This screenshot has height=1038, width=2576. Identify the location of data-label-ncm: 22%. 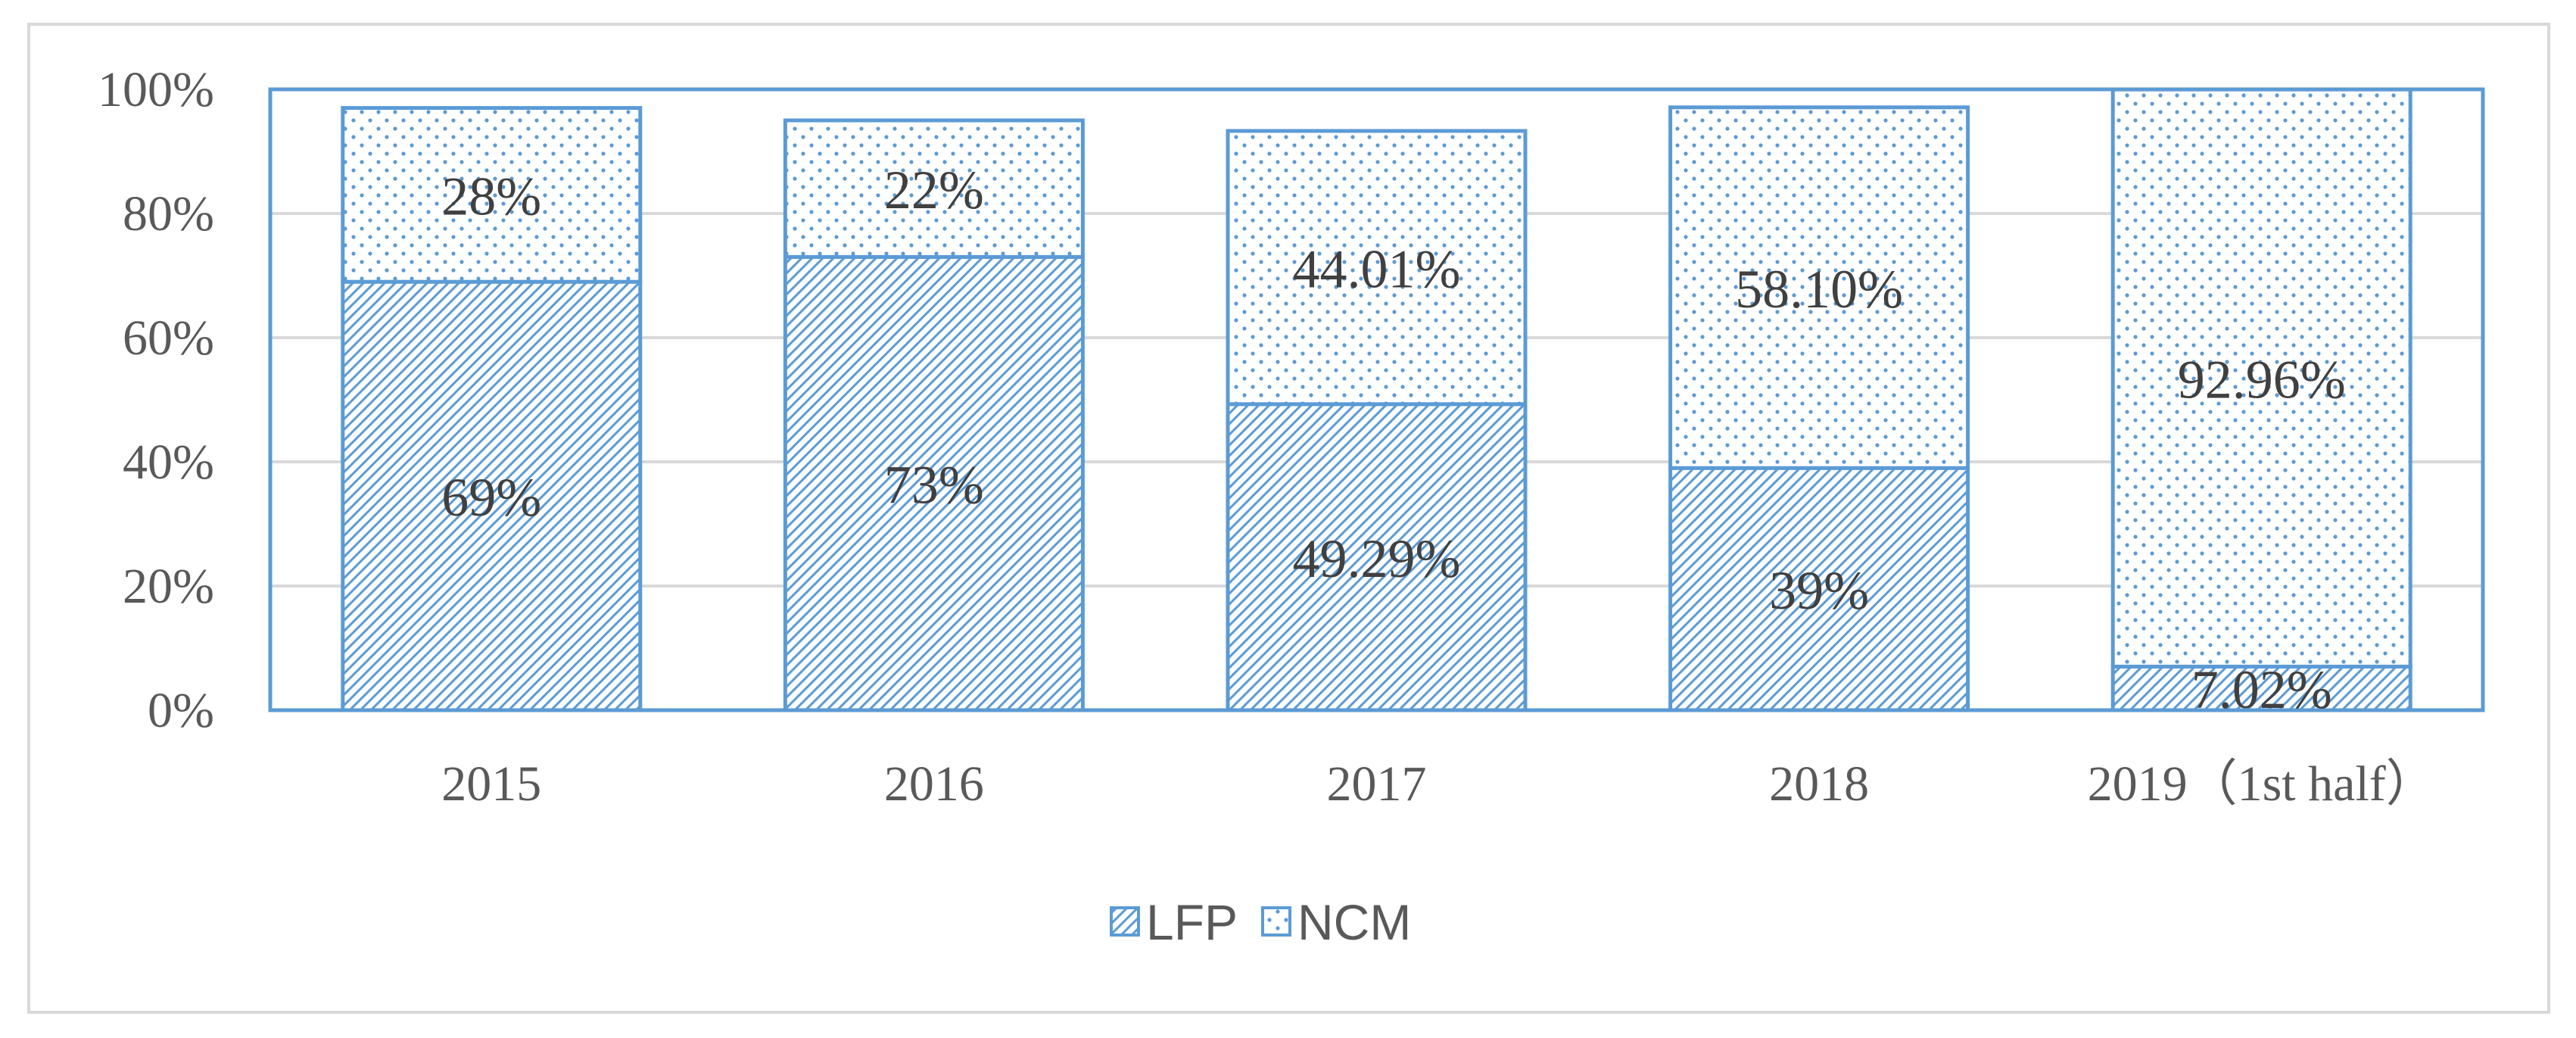
(934, 190).